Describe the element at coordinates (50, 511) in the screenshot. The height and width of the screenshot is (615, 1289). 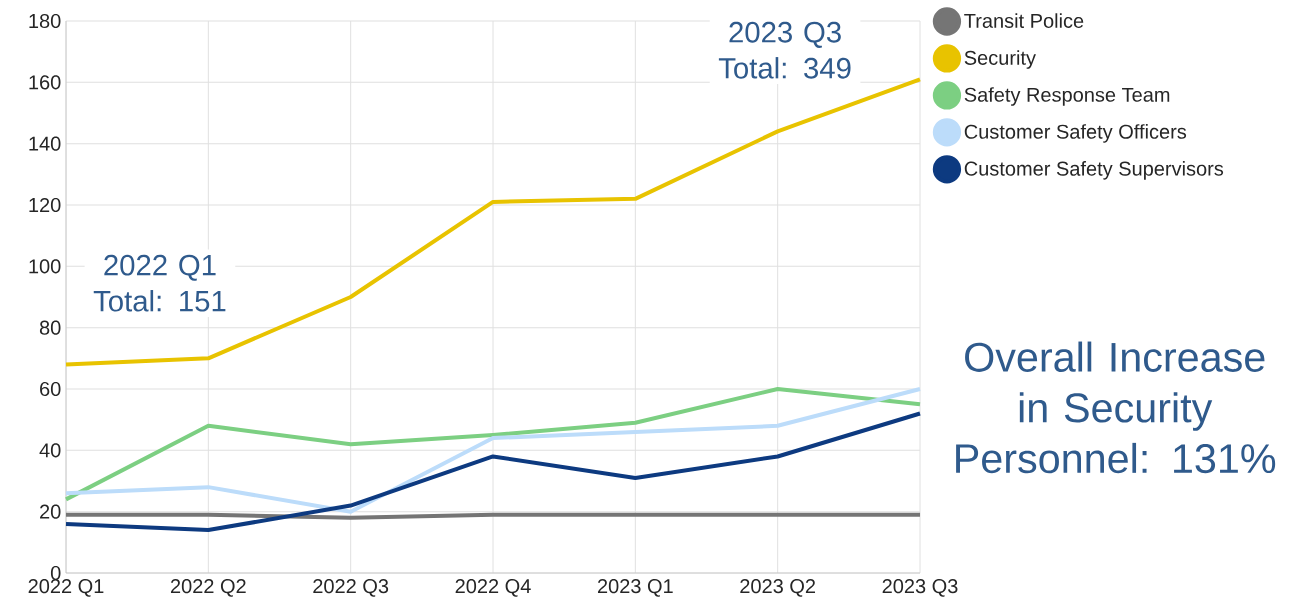
I see `y-tick-label: 20` at that location.